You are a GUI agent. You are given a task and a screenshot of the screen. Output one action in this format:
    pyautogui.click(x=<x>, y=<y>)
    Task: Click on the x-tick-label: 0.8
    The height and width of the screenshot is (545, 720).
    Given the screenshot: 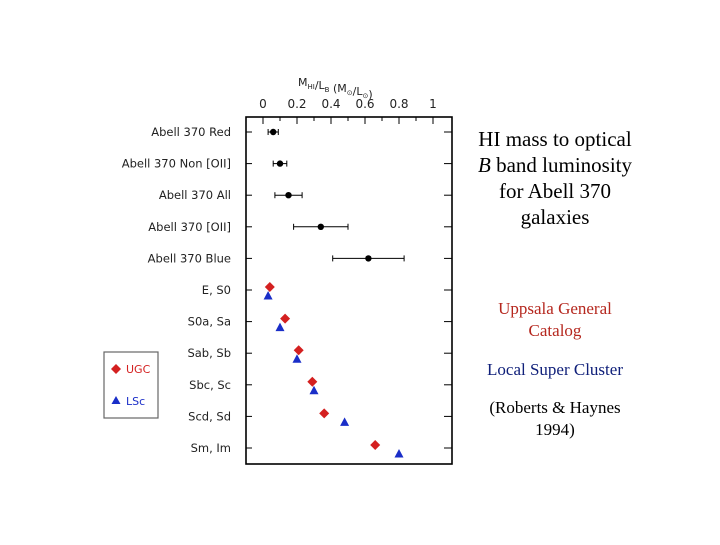 What is the action you would take?
    pyautogui.click(x=398, y=104)
    